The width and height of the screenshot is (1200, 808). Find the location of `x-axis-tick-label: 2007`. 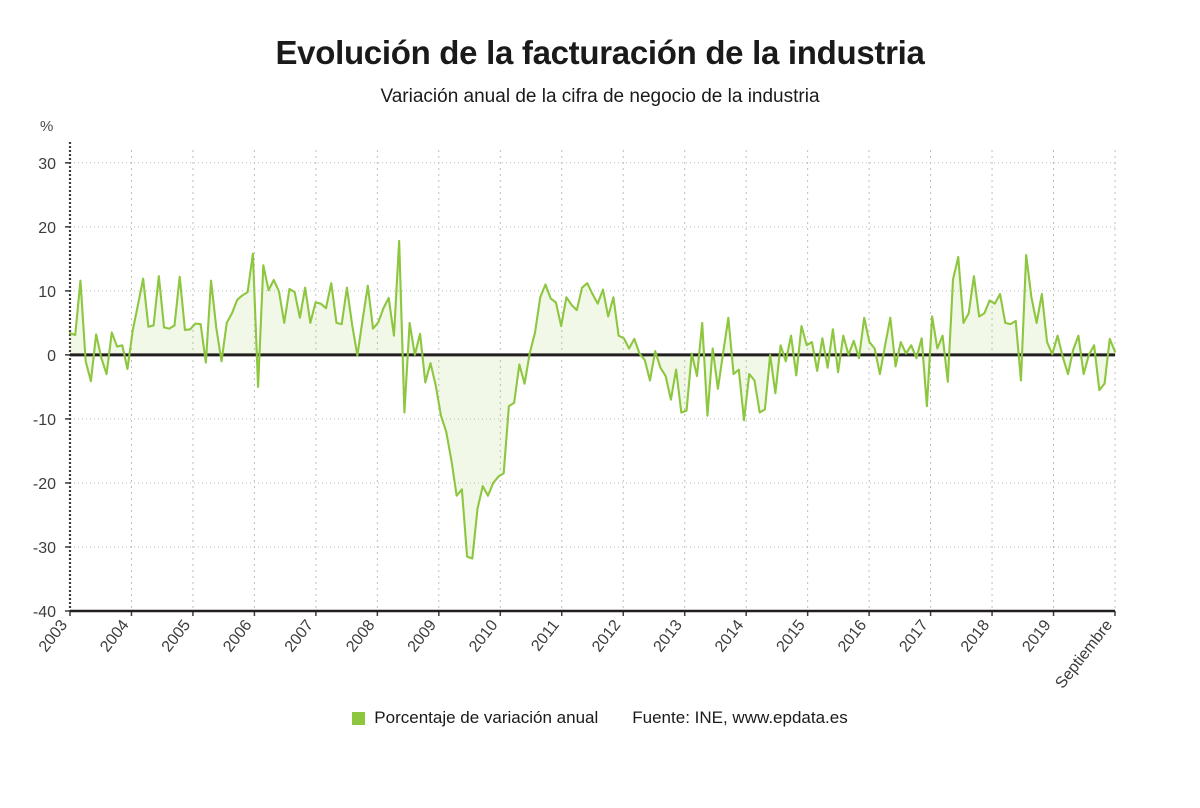

x-axis-tick-label: 2007 is located at coordinates (299, 636).